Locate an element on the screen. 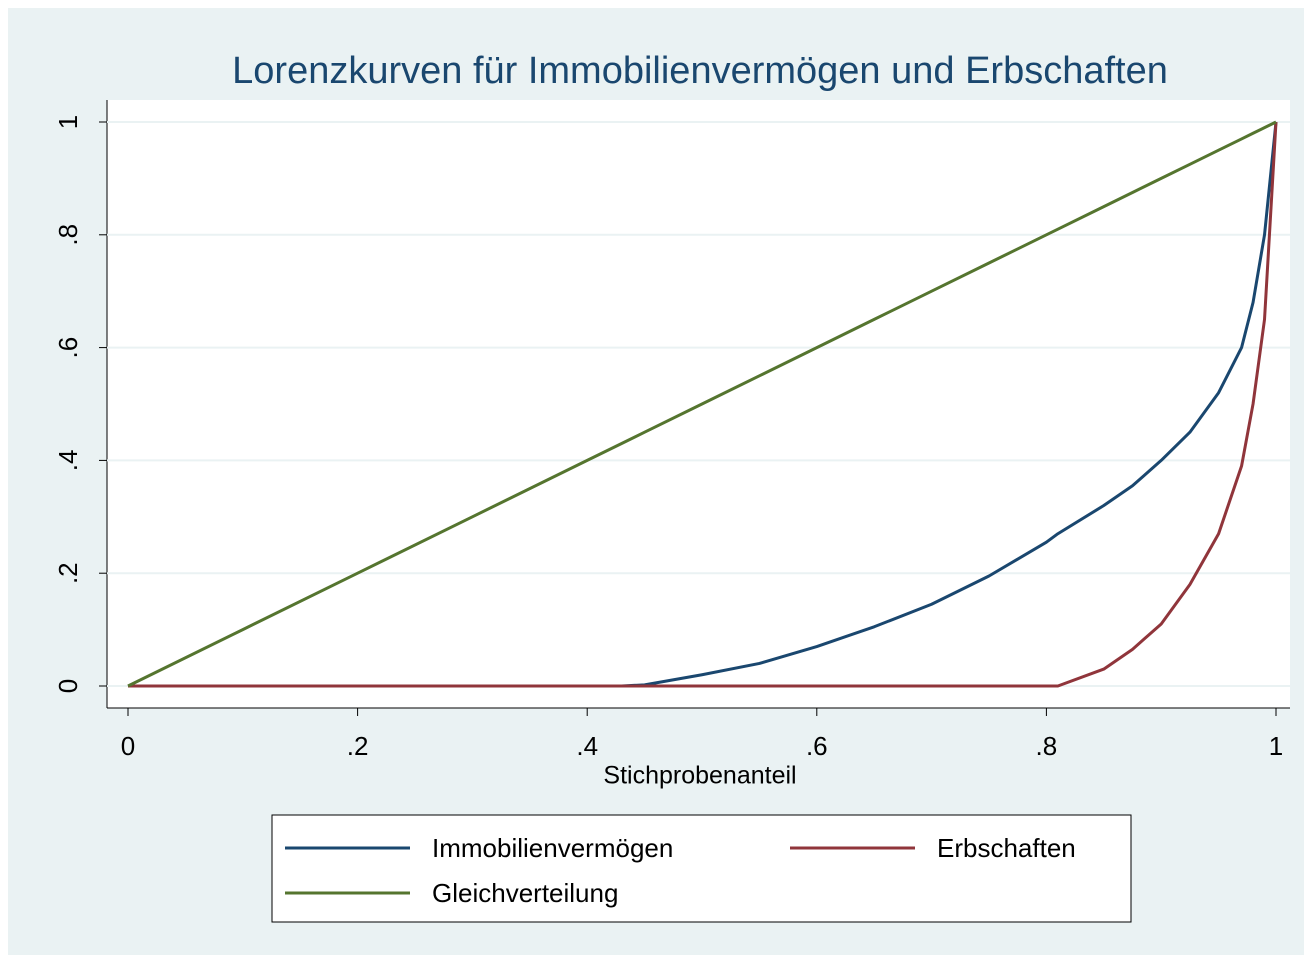  y-tick-label: 1 is located at coordinates (68, 122).